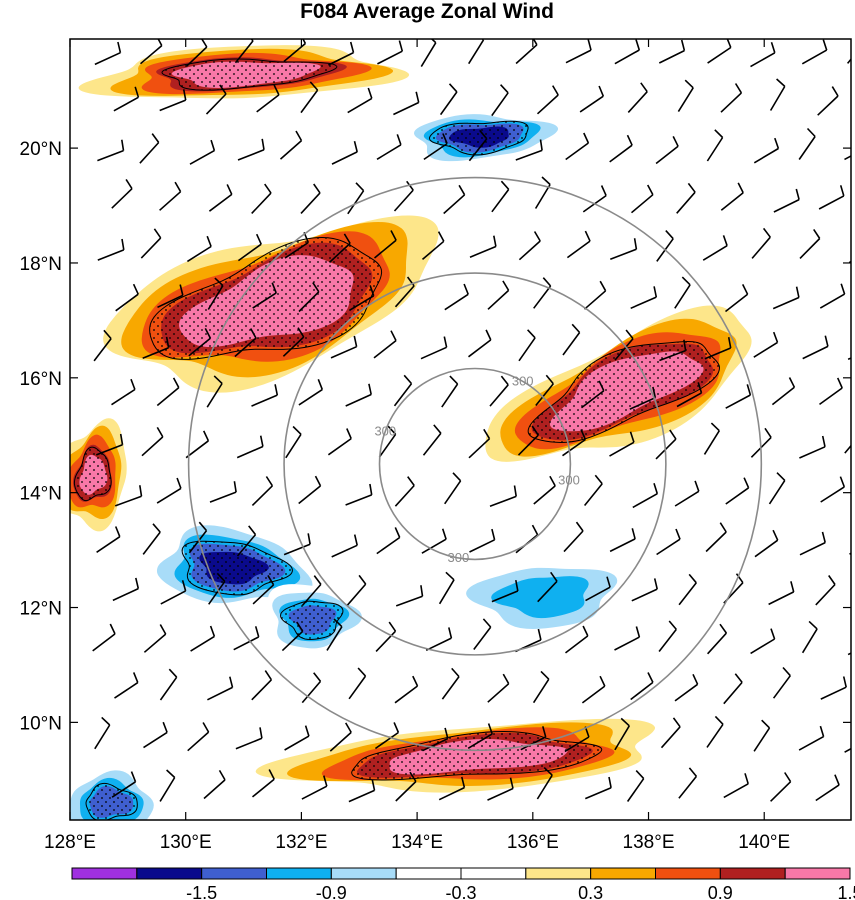  What do you see at coordinates (92, 474) in the screenshot?
I see `stipple-western-edge-positive-patch` at bounding box center [92, 474].